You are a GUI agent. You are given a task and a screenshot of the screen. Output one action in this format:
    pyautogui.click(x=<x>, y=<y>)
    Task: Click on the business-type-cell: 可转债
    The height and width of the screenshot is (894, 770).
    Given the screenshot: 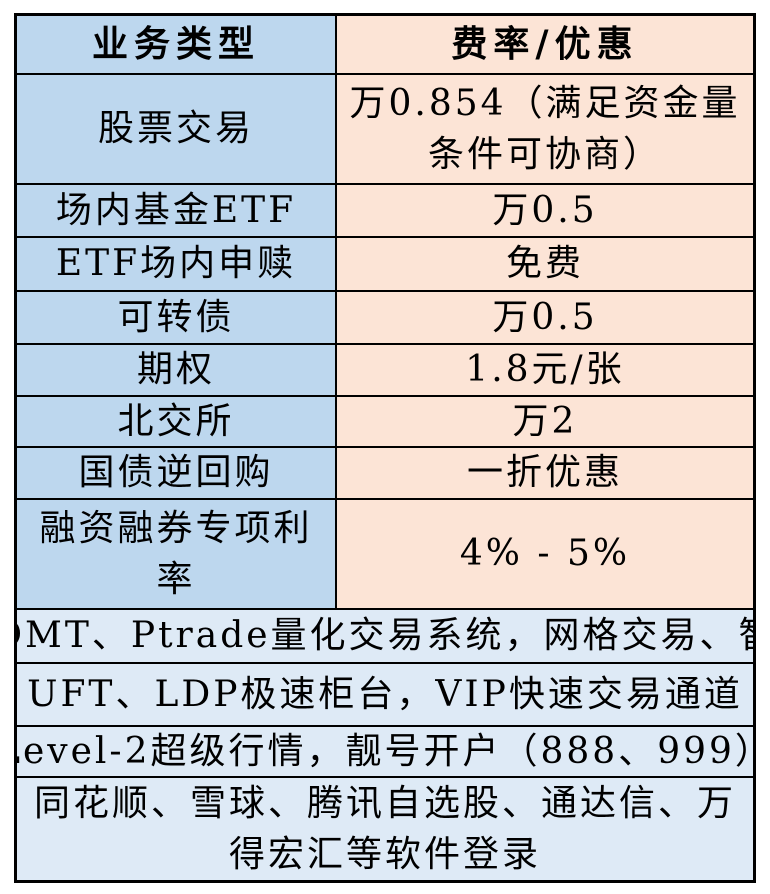 What is the action you would take?
    pyautogui.click(x=177, y=317)
    